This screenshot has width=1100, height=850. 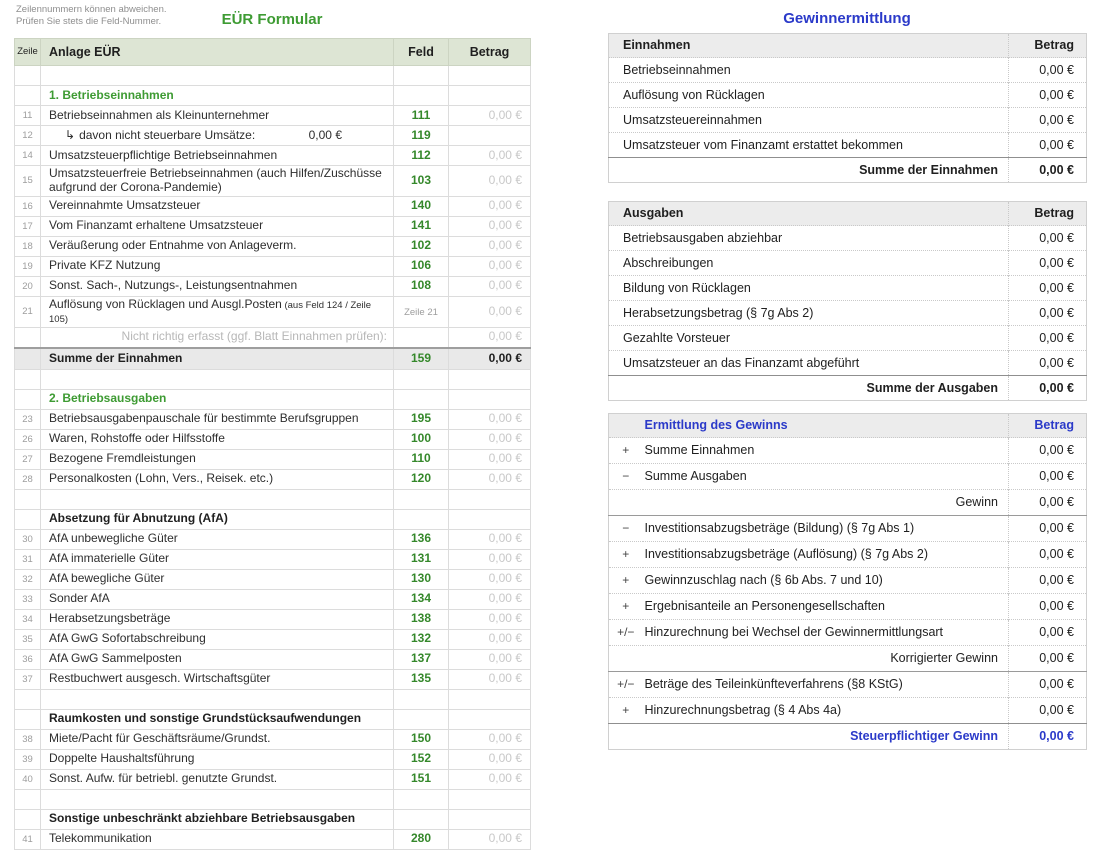 What do you see at coordinates (27, 659) in the screenshot?
I see `zeile-cell: 36` at bounding box center [27, 659].